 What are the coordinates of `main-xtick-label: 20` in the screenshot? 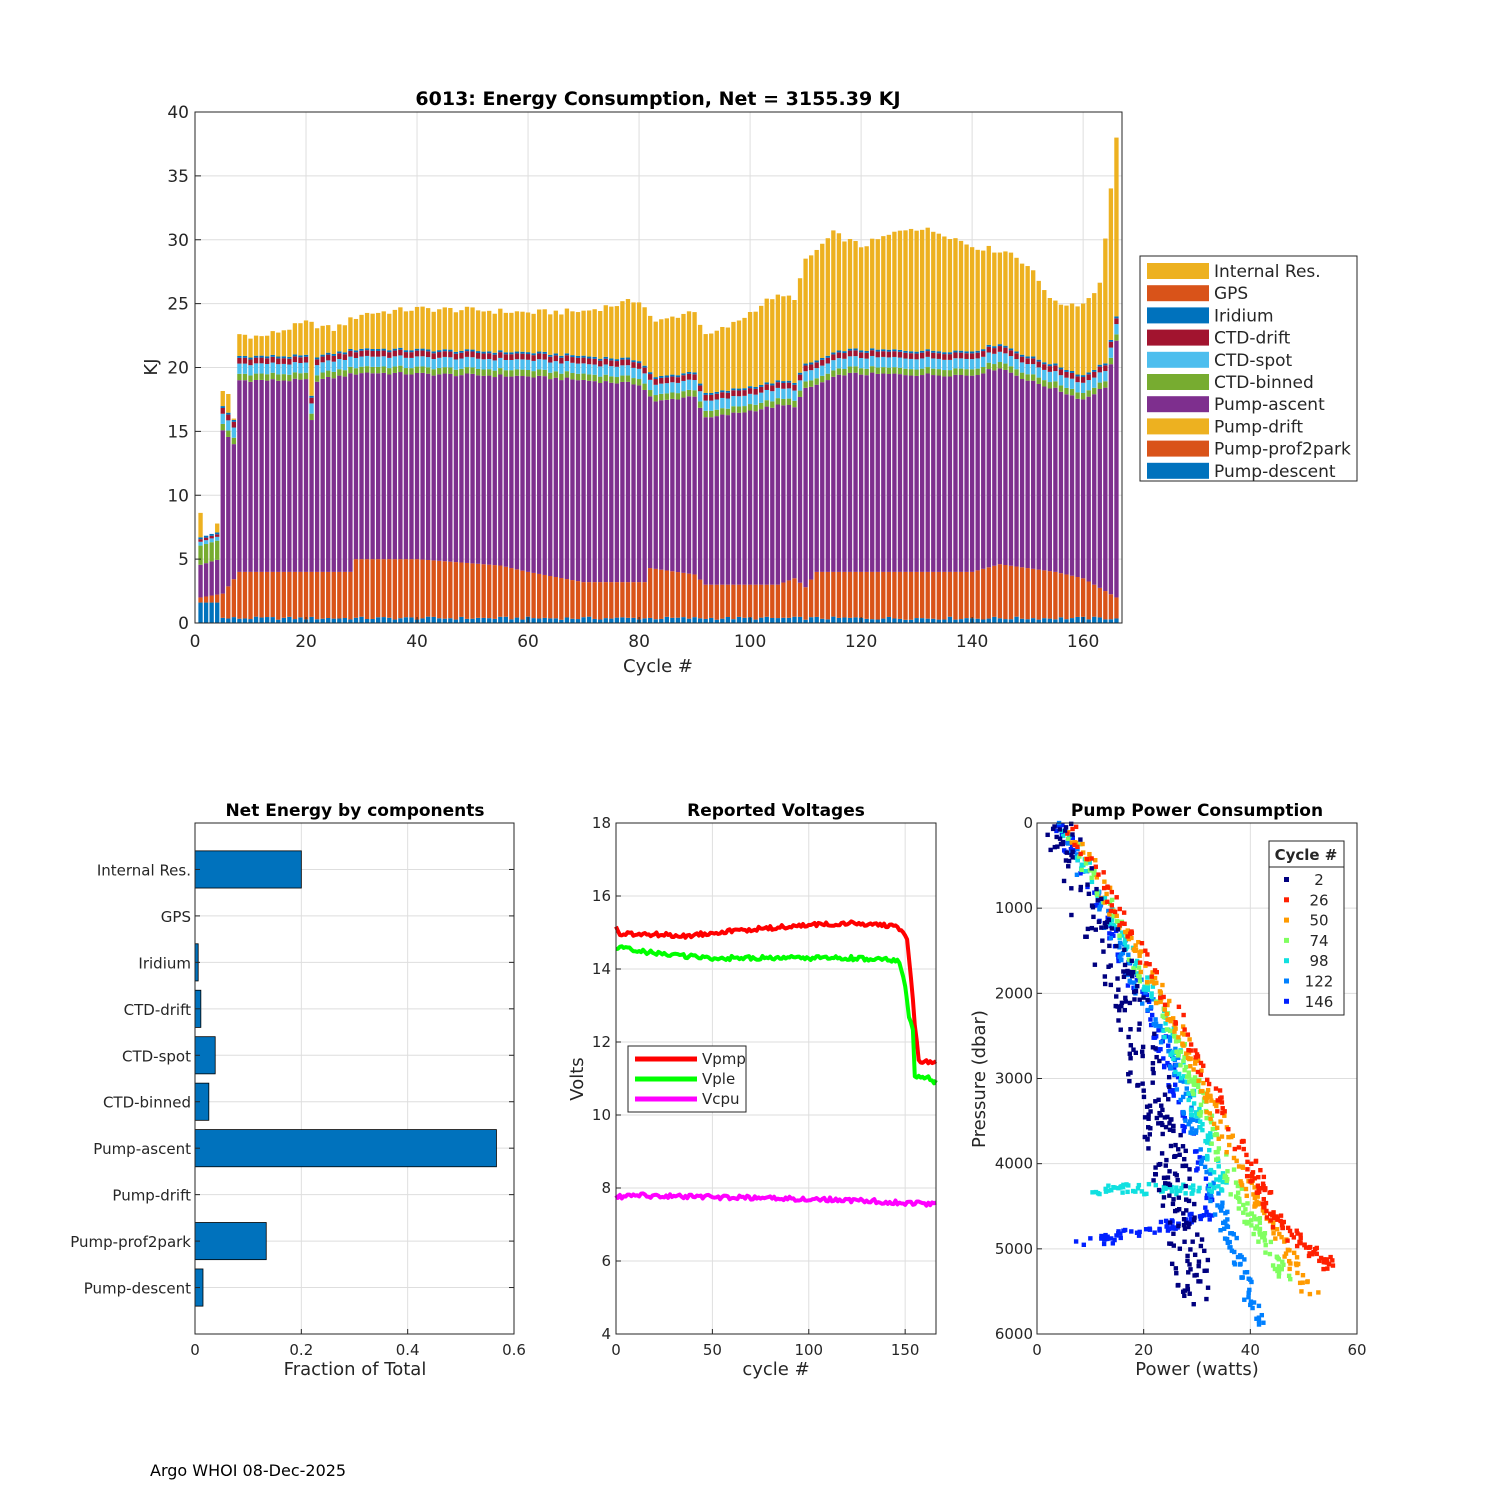 It's located at (306, 642).